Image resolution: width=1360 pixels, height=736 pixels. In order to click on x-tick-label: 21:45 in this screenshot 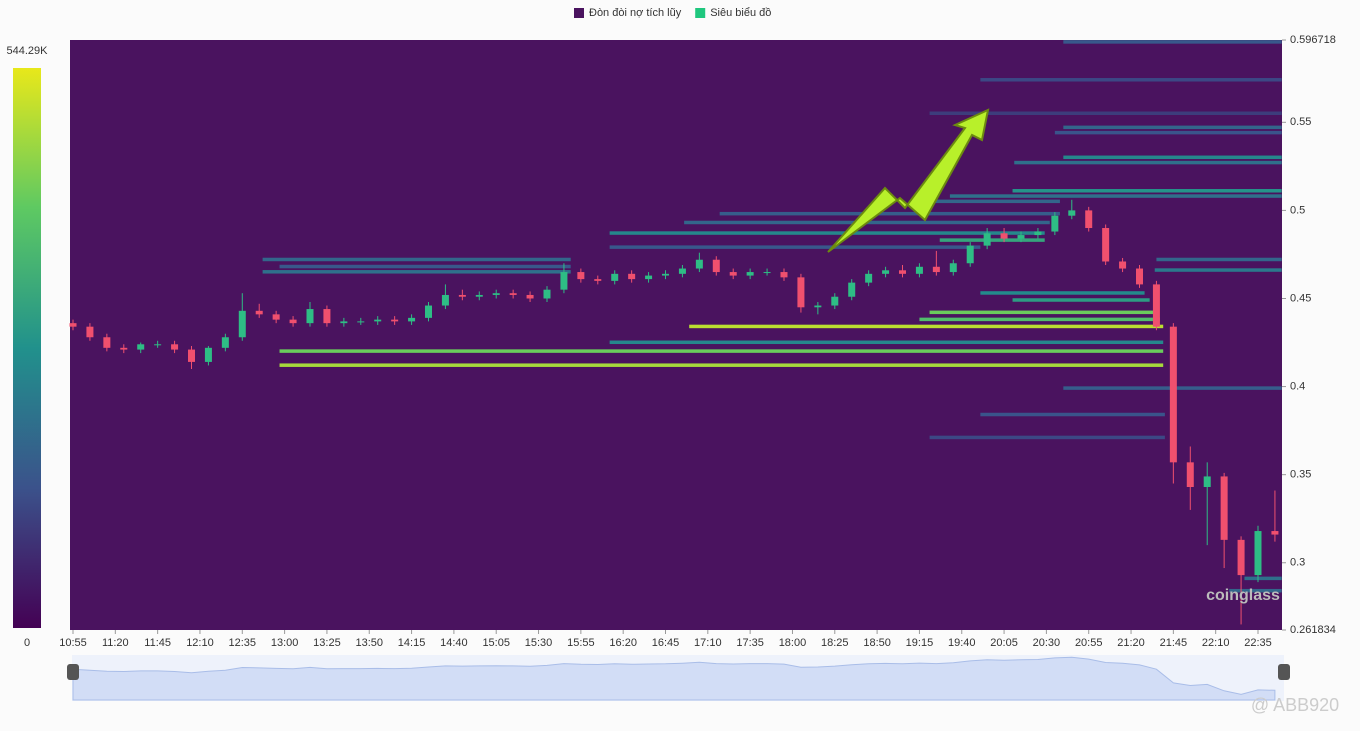, I will do `click(1174, 643)`.